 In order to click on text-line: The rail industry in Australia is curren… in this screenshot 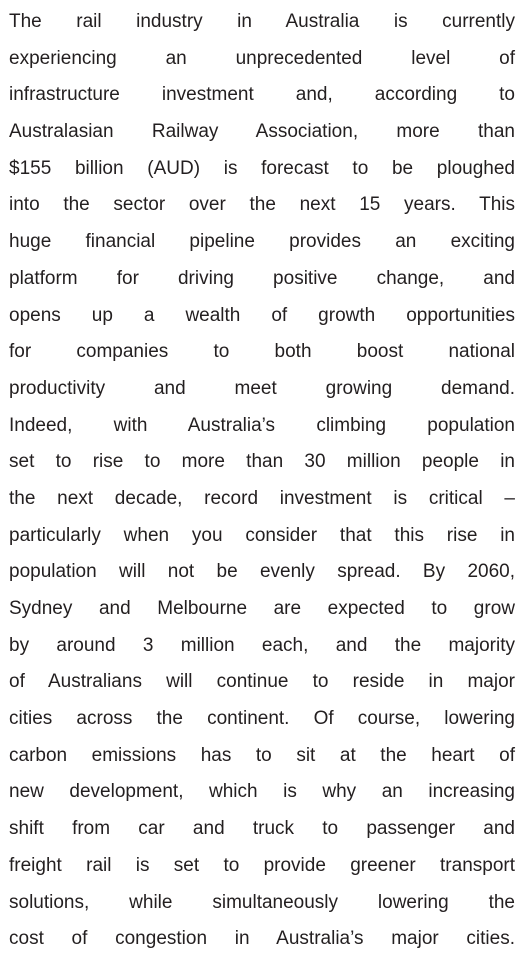, I will do `click(262, 21)`.